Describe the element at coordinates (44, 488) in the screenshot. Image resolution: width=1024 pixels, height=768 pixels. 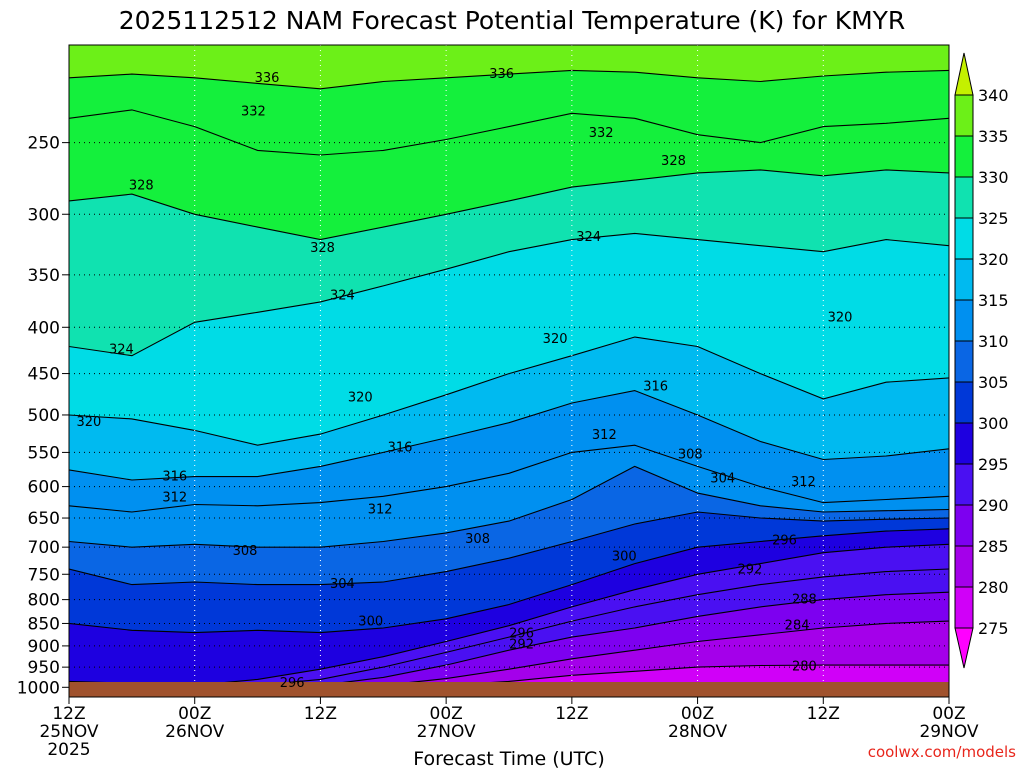
I see `y-tick-label: 600` at that location.